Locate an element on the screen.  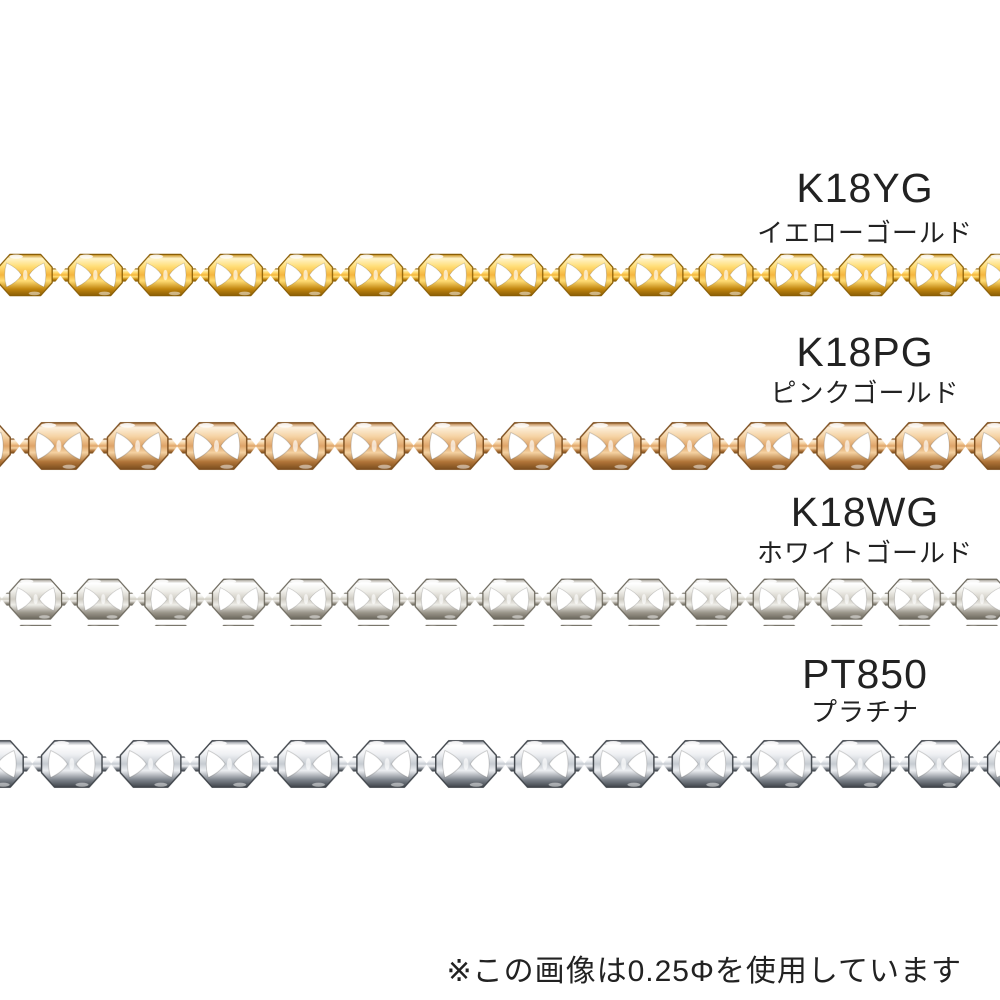
metal-name: ホワイトゴールド is located at coordinates (864, 553).